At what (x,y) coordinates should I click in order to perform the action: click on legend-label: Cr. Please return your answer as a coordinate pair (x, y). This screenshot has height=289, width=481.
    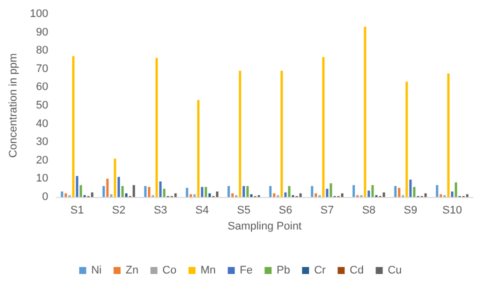
    Looking at the image, I should click on (320, 270).